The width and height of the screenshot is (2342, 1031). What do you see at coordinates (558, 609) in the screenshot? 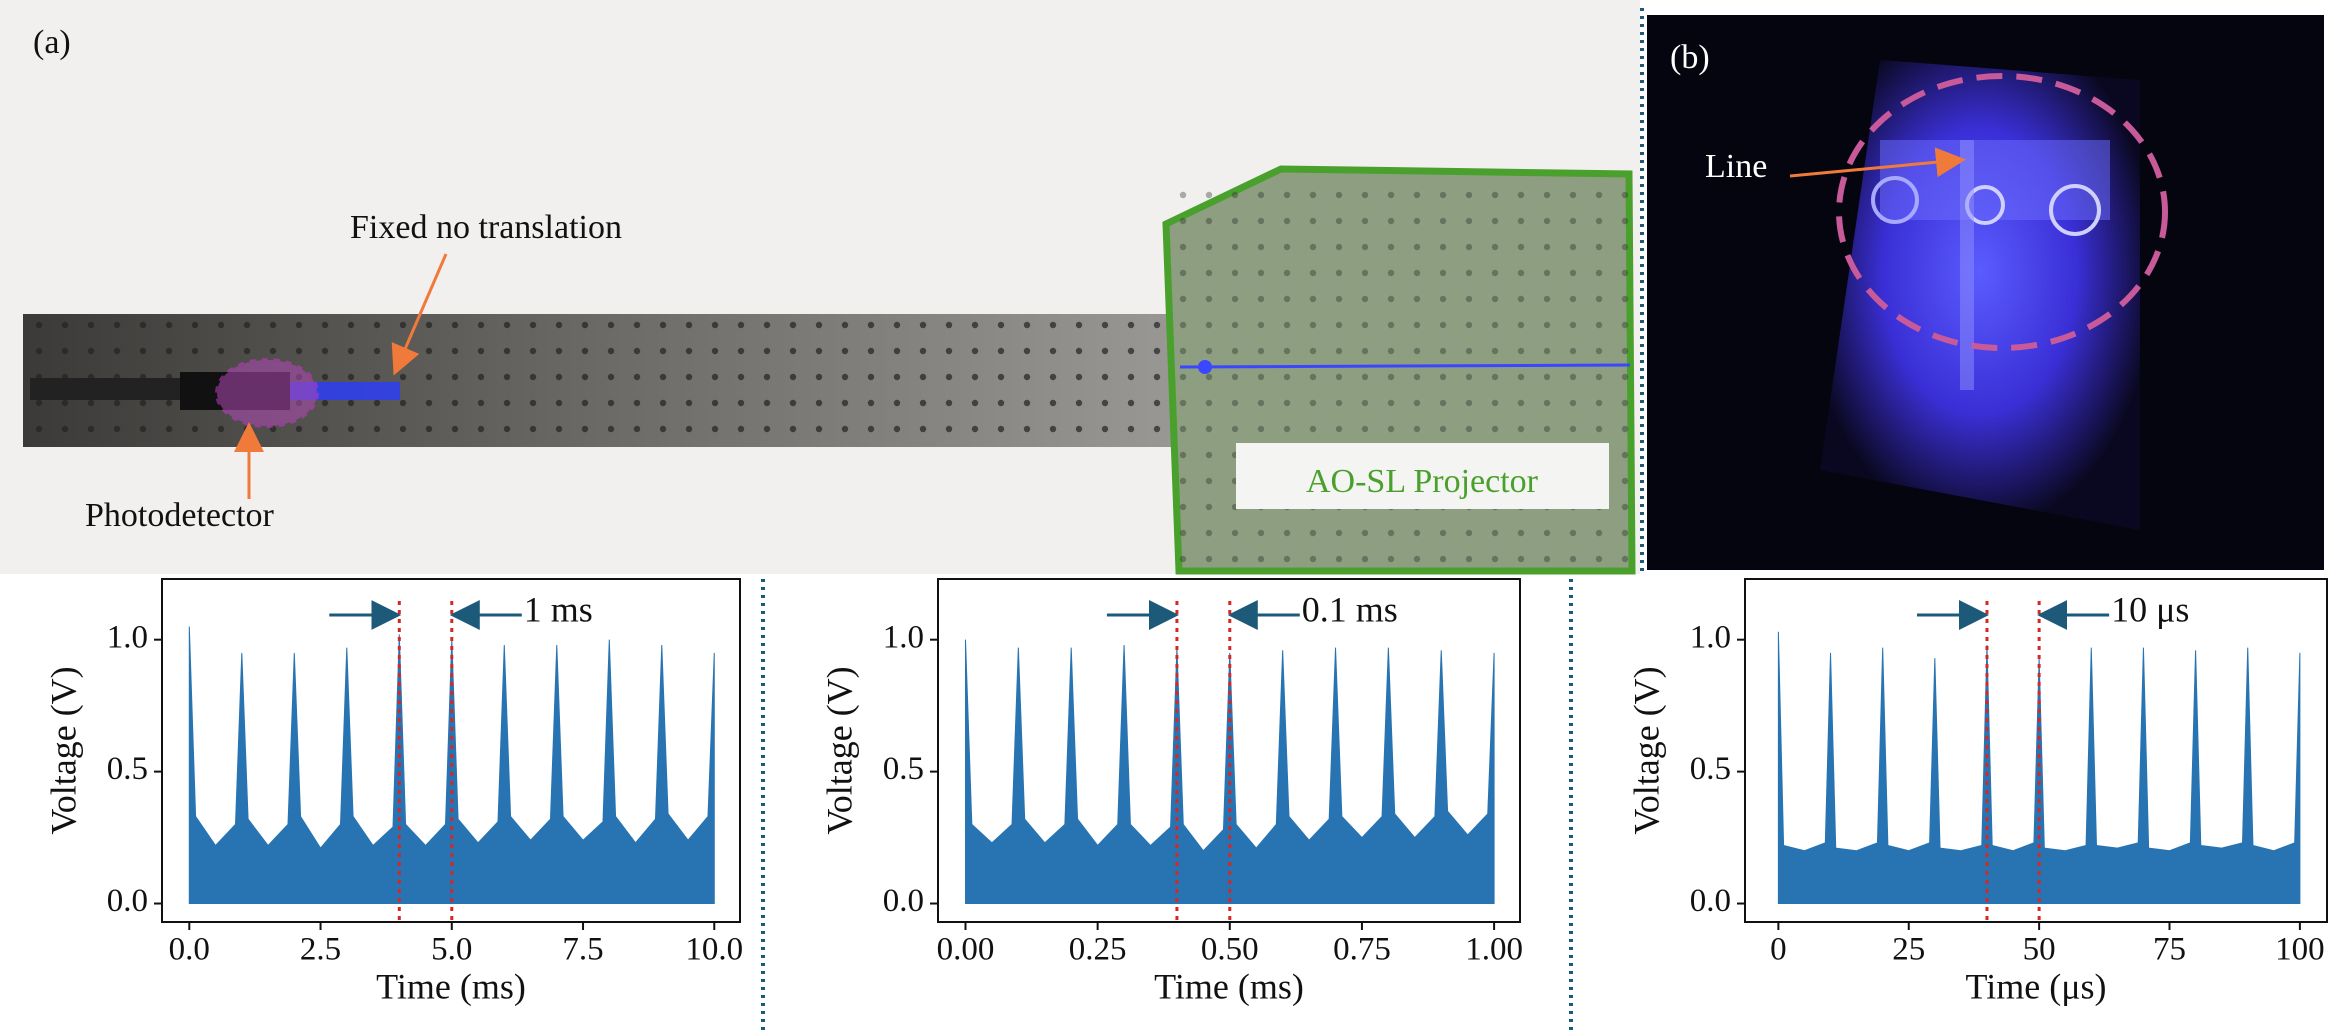
I see `annotation: 1 ms` at bounding box center [558, 609].